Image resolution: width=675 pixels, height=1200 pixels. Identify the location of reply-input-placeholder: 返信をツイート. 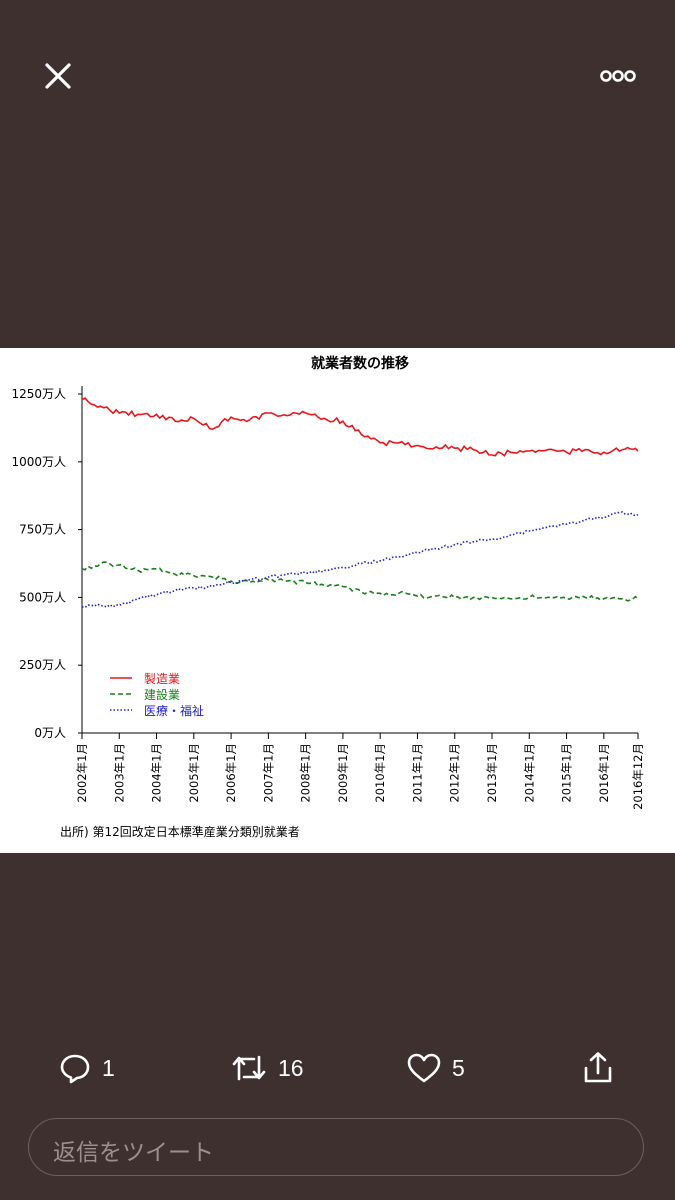
(133, 1153).